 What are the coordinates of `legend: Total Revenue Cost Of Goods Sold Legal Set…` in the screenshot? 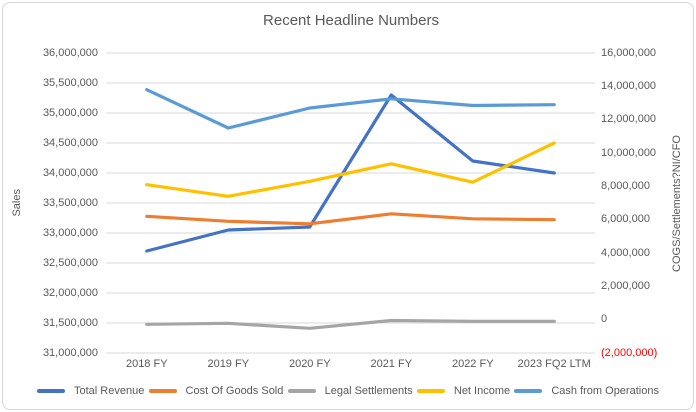 It's located at (348, 391).